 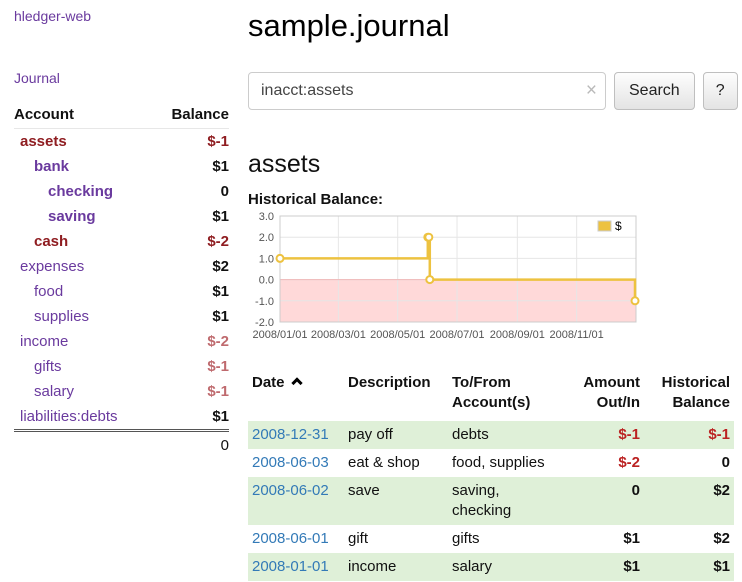 I want to click on account-link: cash, so click(x=51, y=241).